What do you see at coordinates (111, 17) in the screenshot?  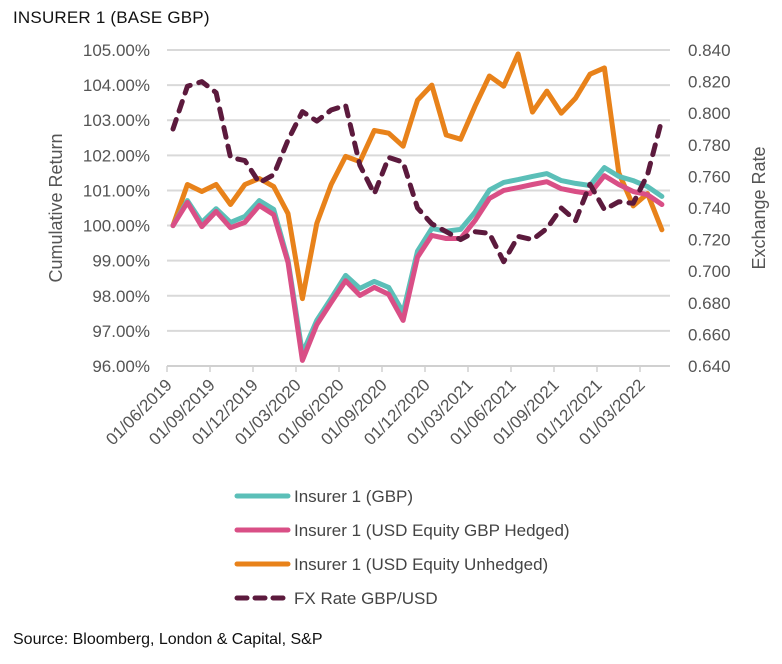 I see `chart-title: INSURER 1 (BASE GBP)` at bounding box center [111, 17].